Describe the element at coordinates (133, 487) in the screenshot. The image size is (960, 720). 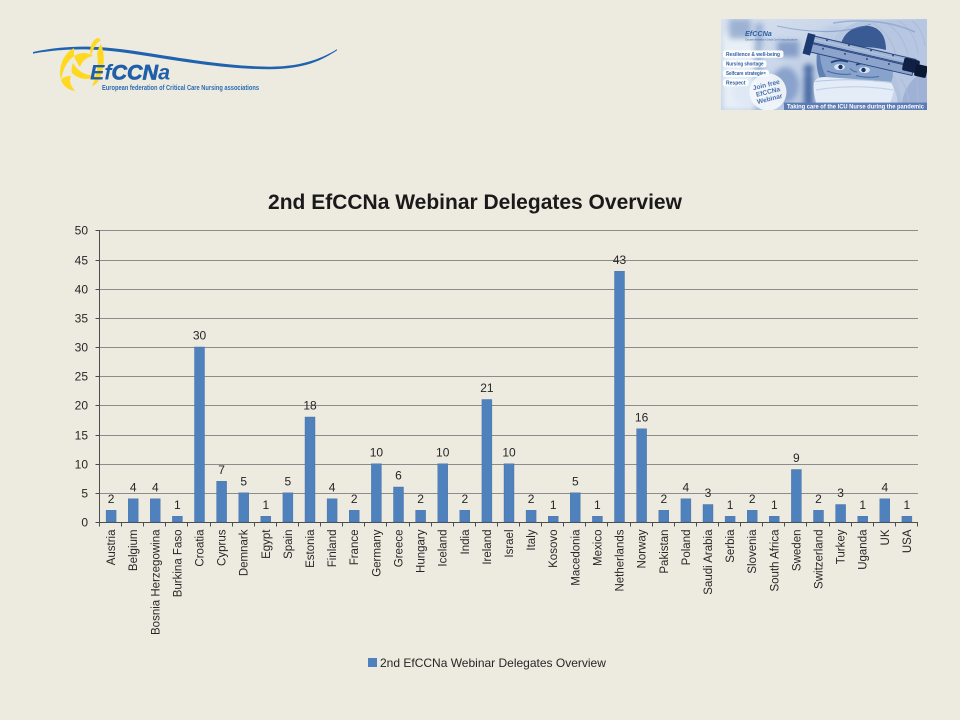
I see `bar-value-label: 4` at that location.